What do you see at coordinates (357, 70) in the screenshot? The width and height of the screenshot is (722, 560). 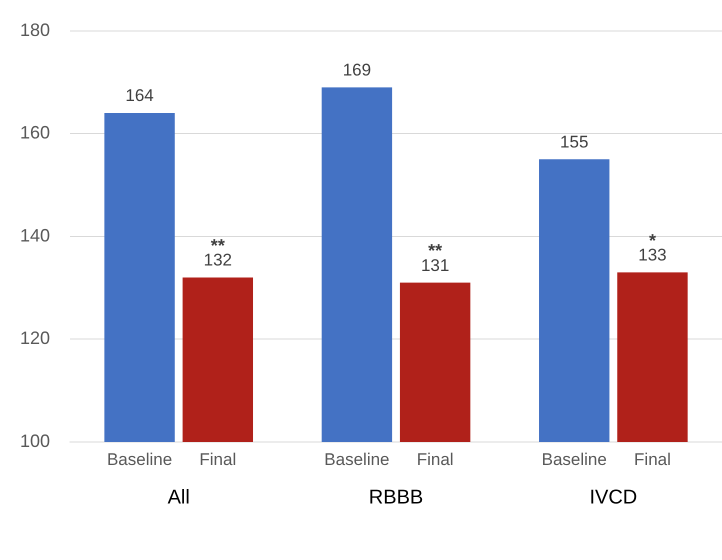 I see `data-label: 169` at bounding box center [357, 70].